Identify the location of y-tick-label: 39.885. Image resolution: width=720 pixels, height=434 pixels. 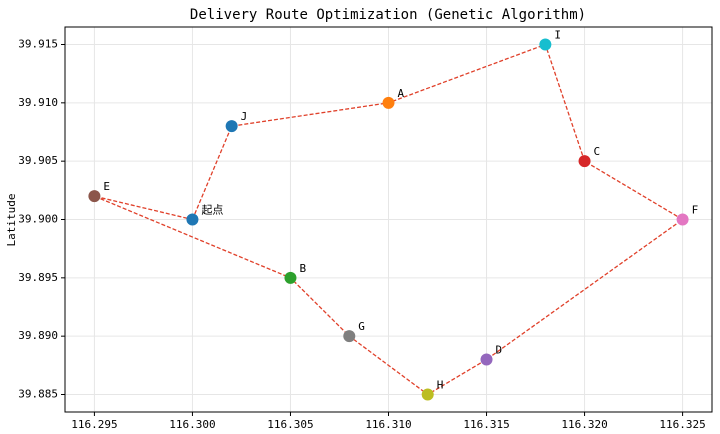
(38, 394).